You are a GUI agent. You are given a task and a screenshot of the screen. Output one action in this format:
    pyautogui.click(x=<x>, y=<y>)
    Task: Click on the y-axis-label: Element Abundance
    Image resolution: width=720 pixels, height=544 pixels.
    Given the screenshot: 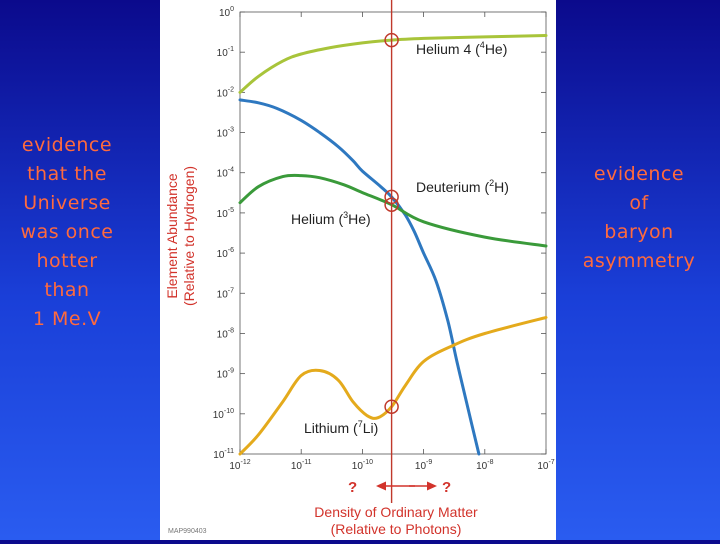 What is the action you would take?
    pyautogui.click(x=172, y=236)
    